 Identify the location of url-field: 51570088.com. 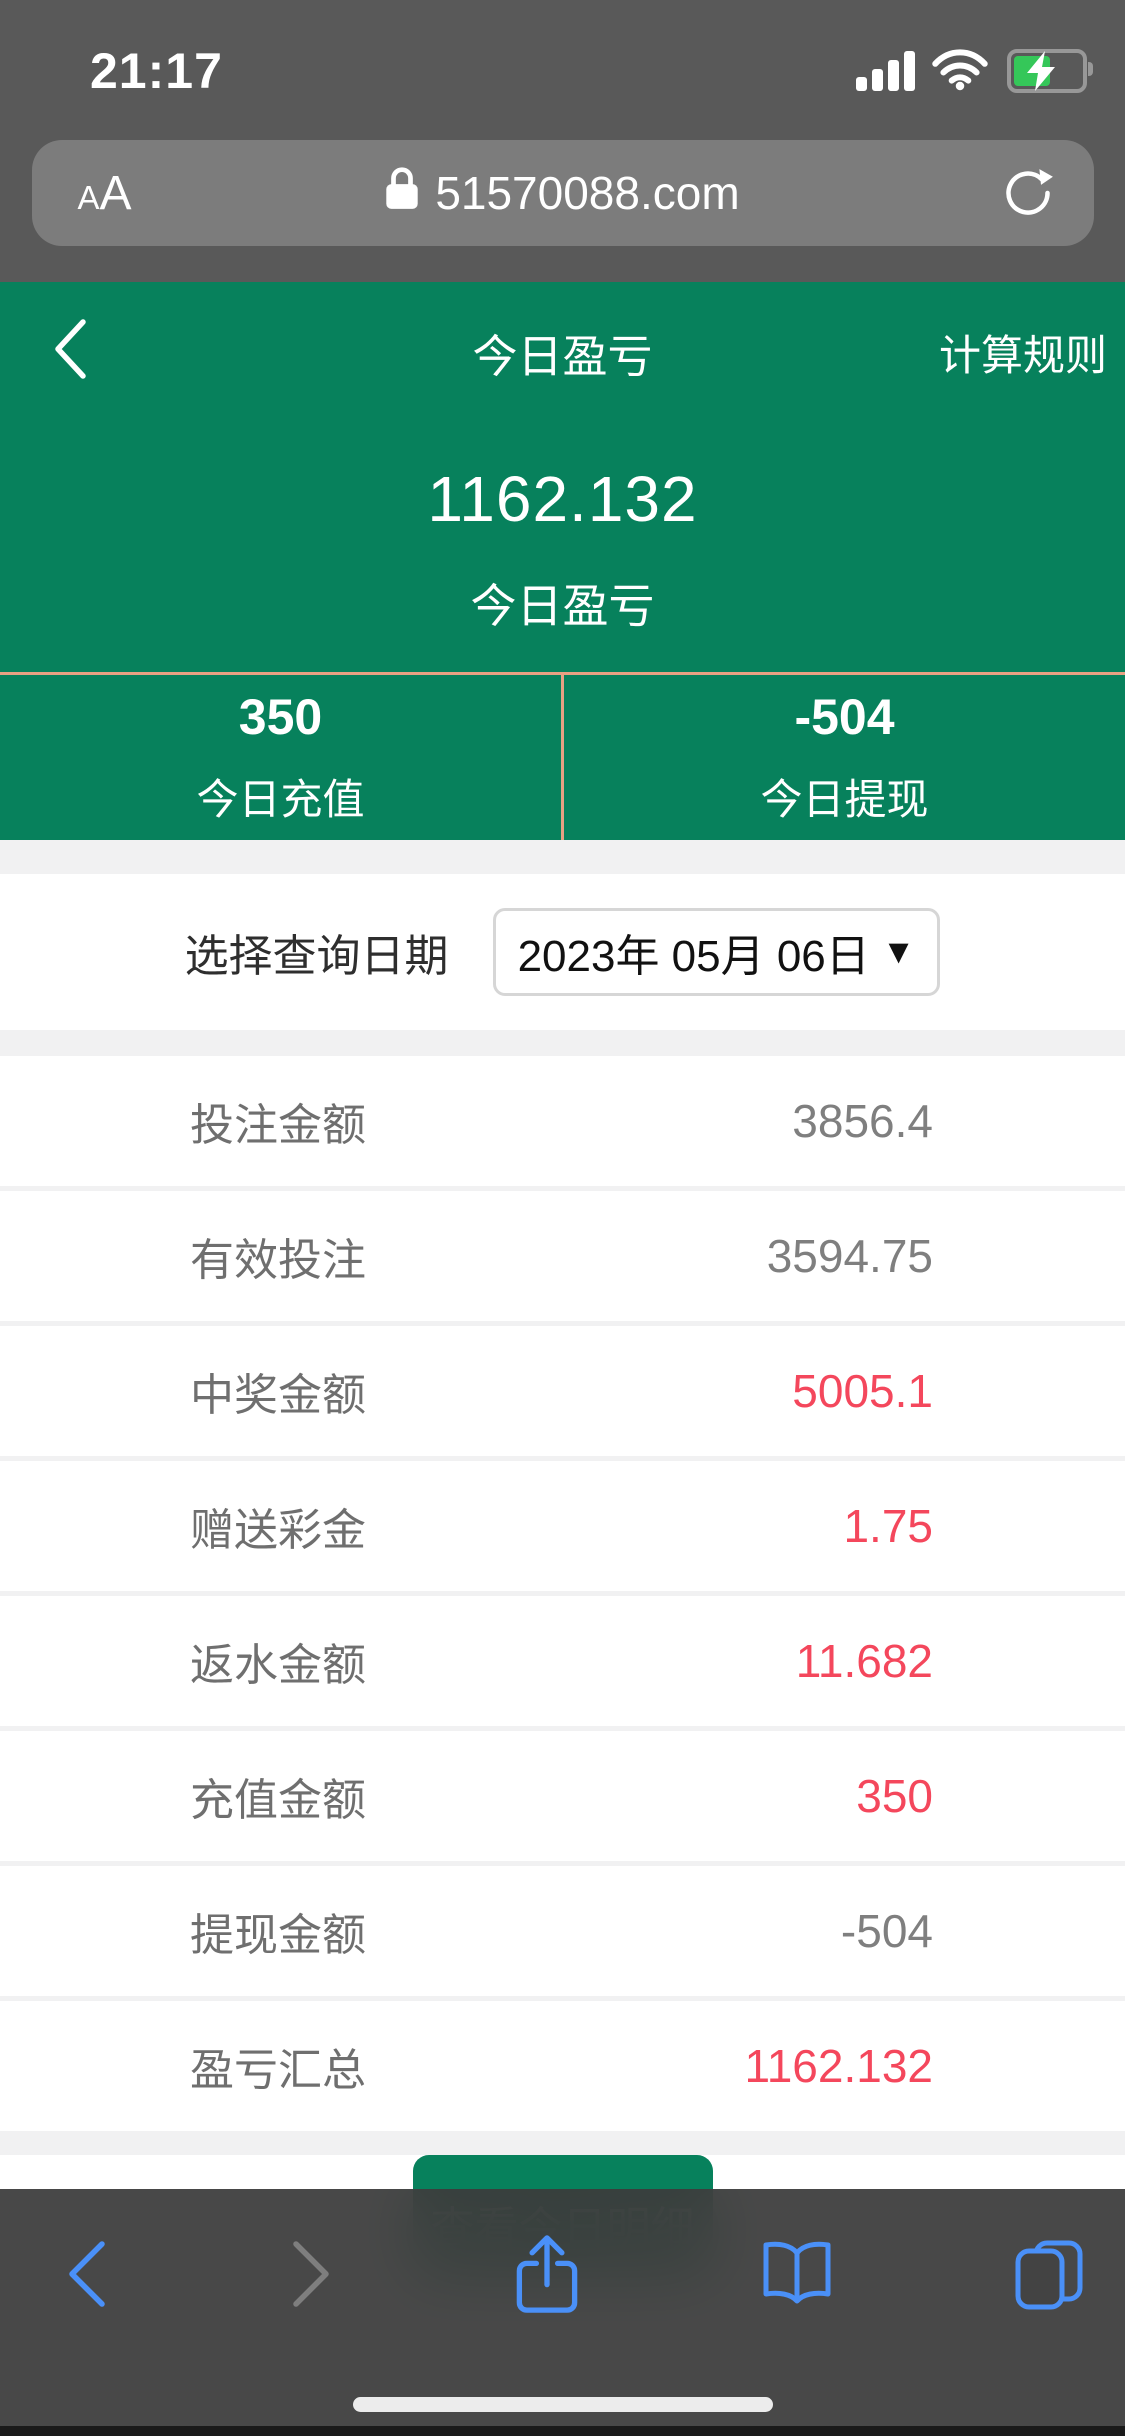
(563, 193).